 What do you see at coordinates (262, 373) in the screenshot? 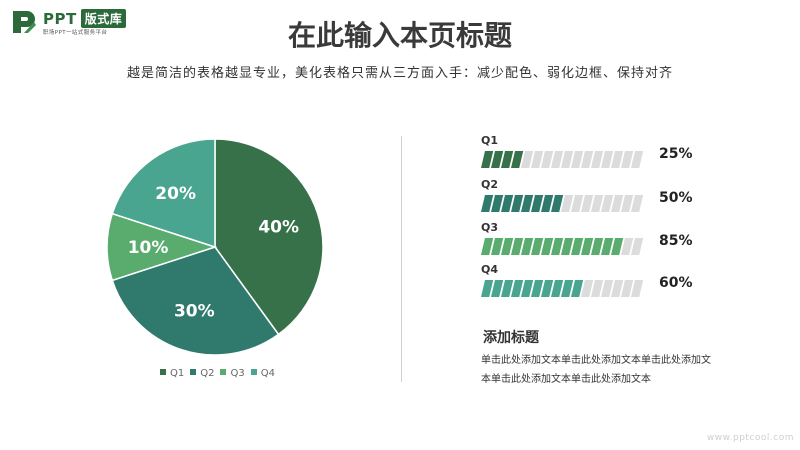
I see `legend-item-q4: Q4` at bounding box center [262, 373].